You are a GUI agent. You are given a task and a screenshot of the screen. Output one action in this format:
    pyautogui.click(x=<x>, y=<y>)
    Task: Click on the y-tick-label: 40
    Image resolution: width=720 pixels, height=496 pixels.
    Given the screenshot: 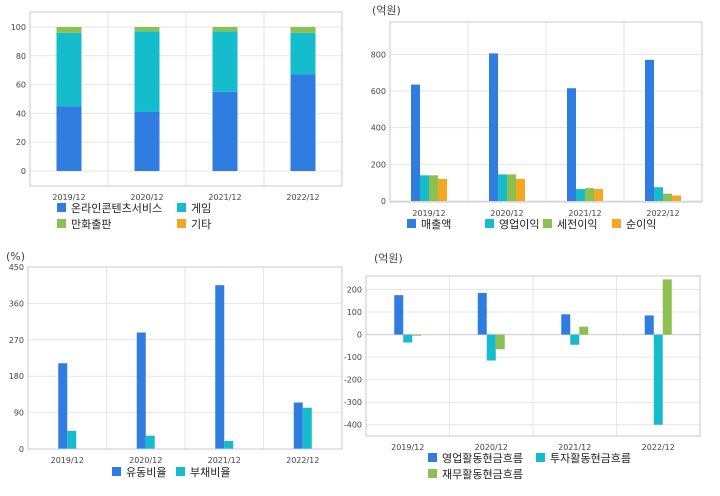 What is the action you would take?
    pyautogui.click(x=21, y=113)
    